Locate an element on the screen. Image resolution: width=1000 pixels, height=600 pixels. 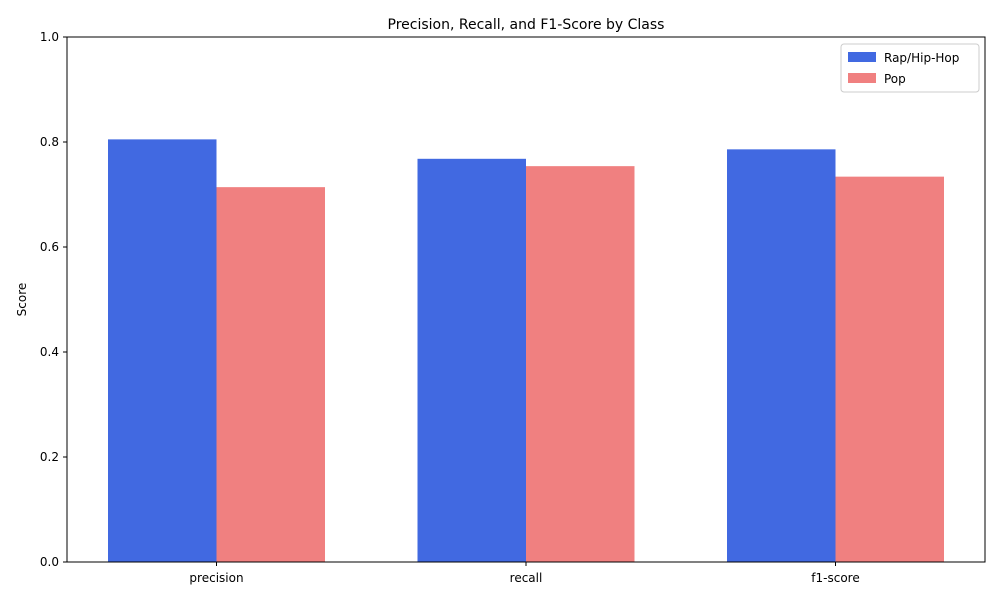
x-tick-label: recall is located at coordinates (526, 578).